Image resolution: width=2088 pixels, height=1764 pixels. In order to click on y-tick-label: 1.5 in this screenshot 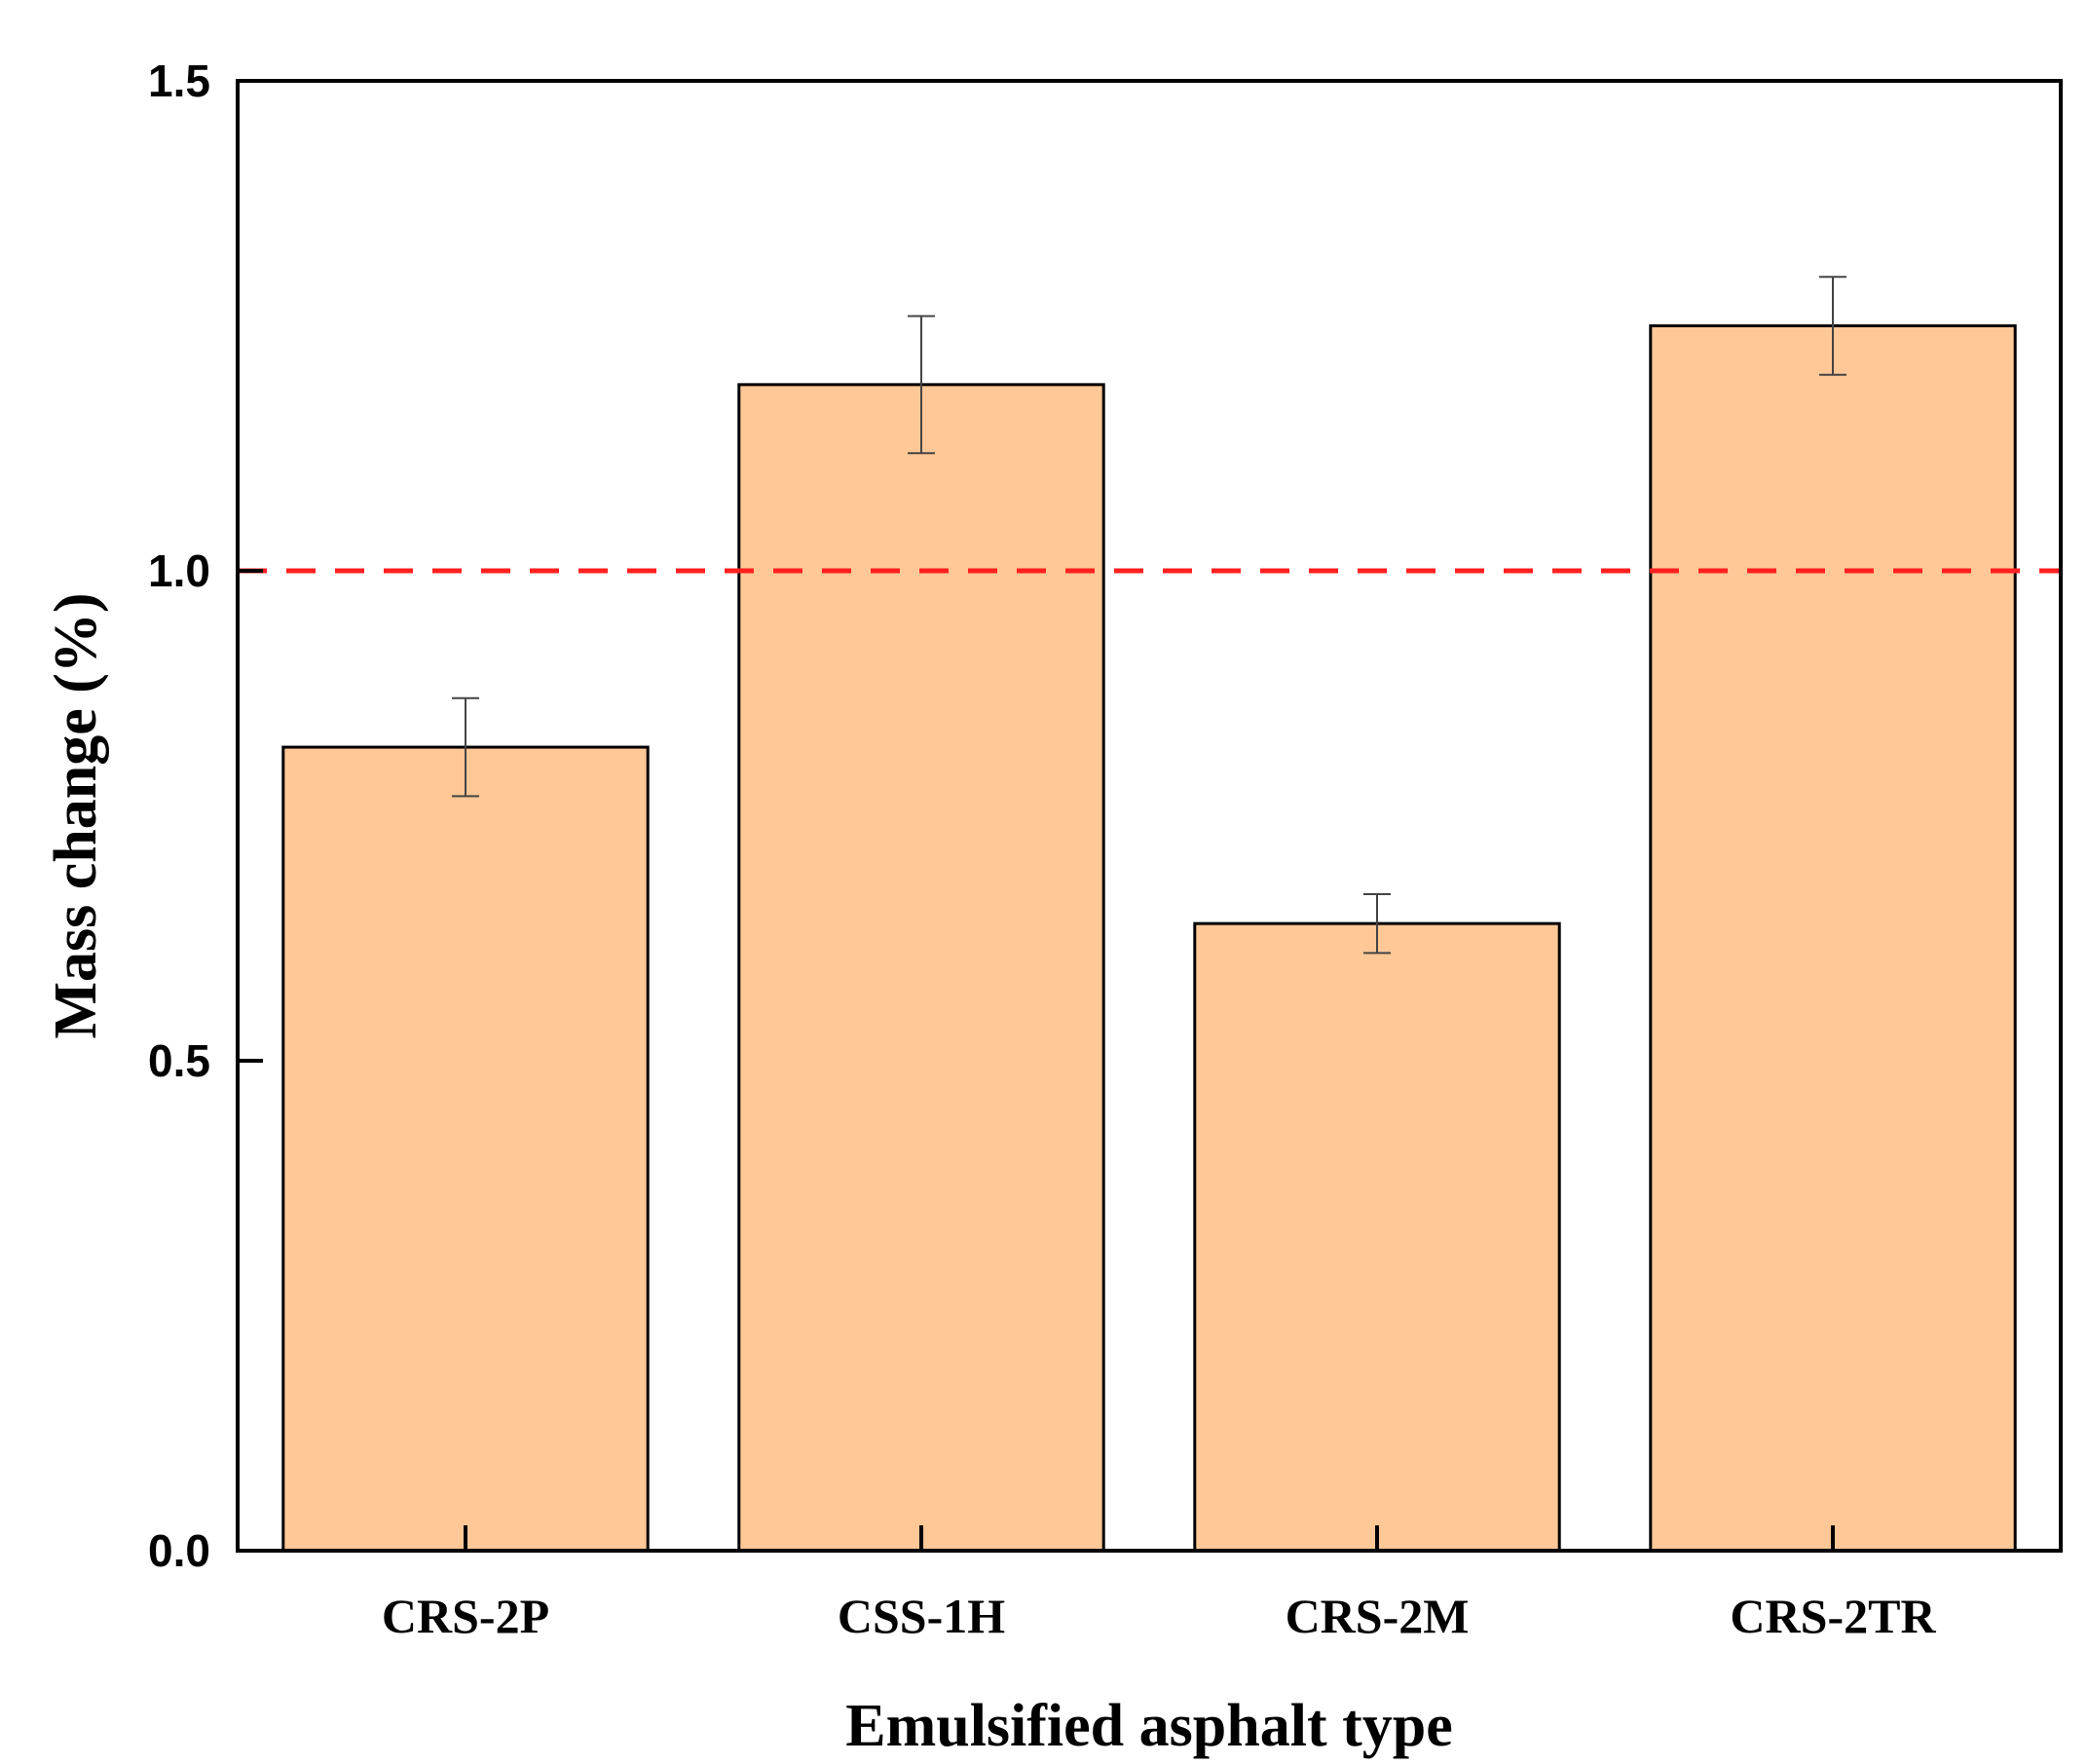, I will do `click(179, 81)`.